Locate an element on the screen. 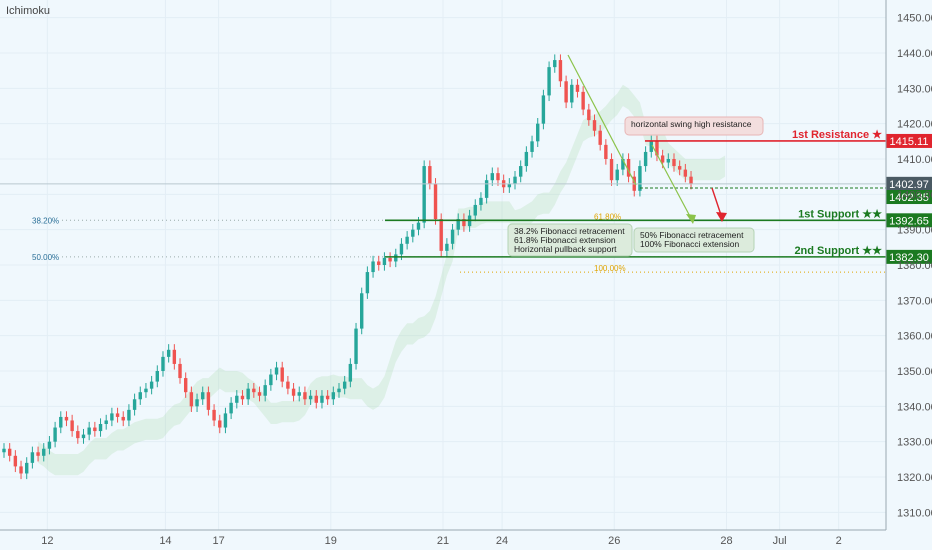 Image resolution: width=932 pixels, height=550 pixels. current-price-badge is located at coordinates (909, 183).